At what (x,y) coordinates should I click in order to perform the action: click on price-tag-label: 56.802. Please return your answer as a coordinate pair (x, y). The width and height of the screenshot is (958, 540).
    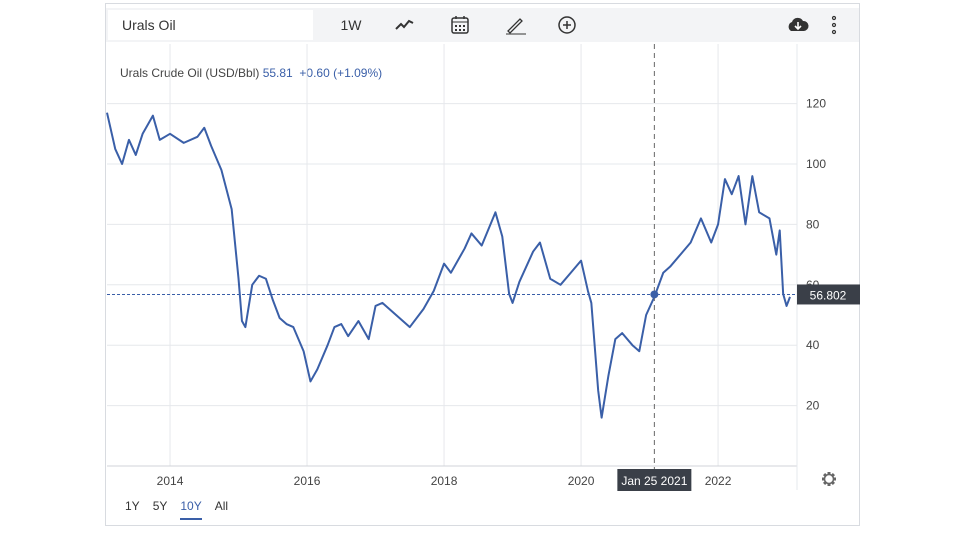
    Looking at the image, I should click on (828, 295).